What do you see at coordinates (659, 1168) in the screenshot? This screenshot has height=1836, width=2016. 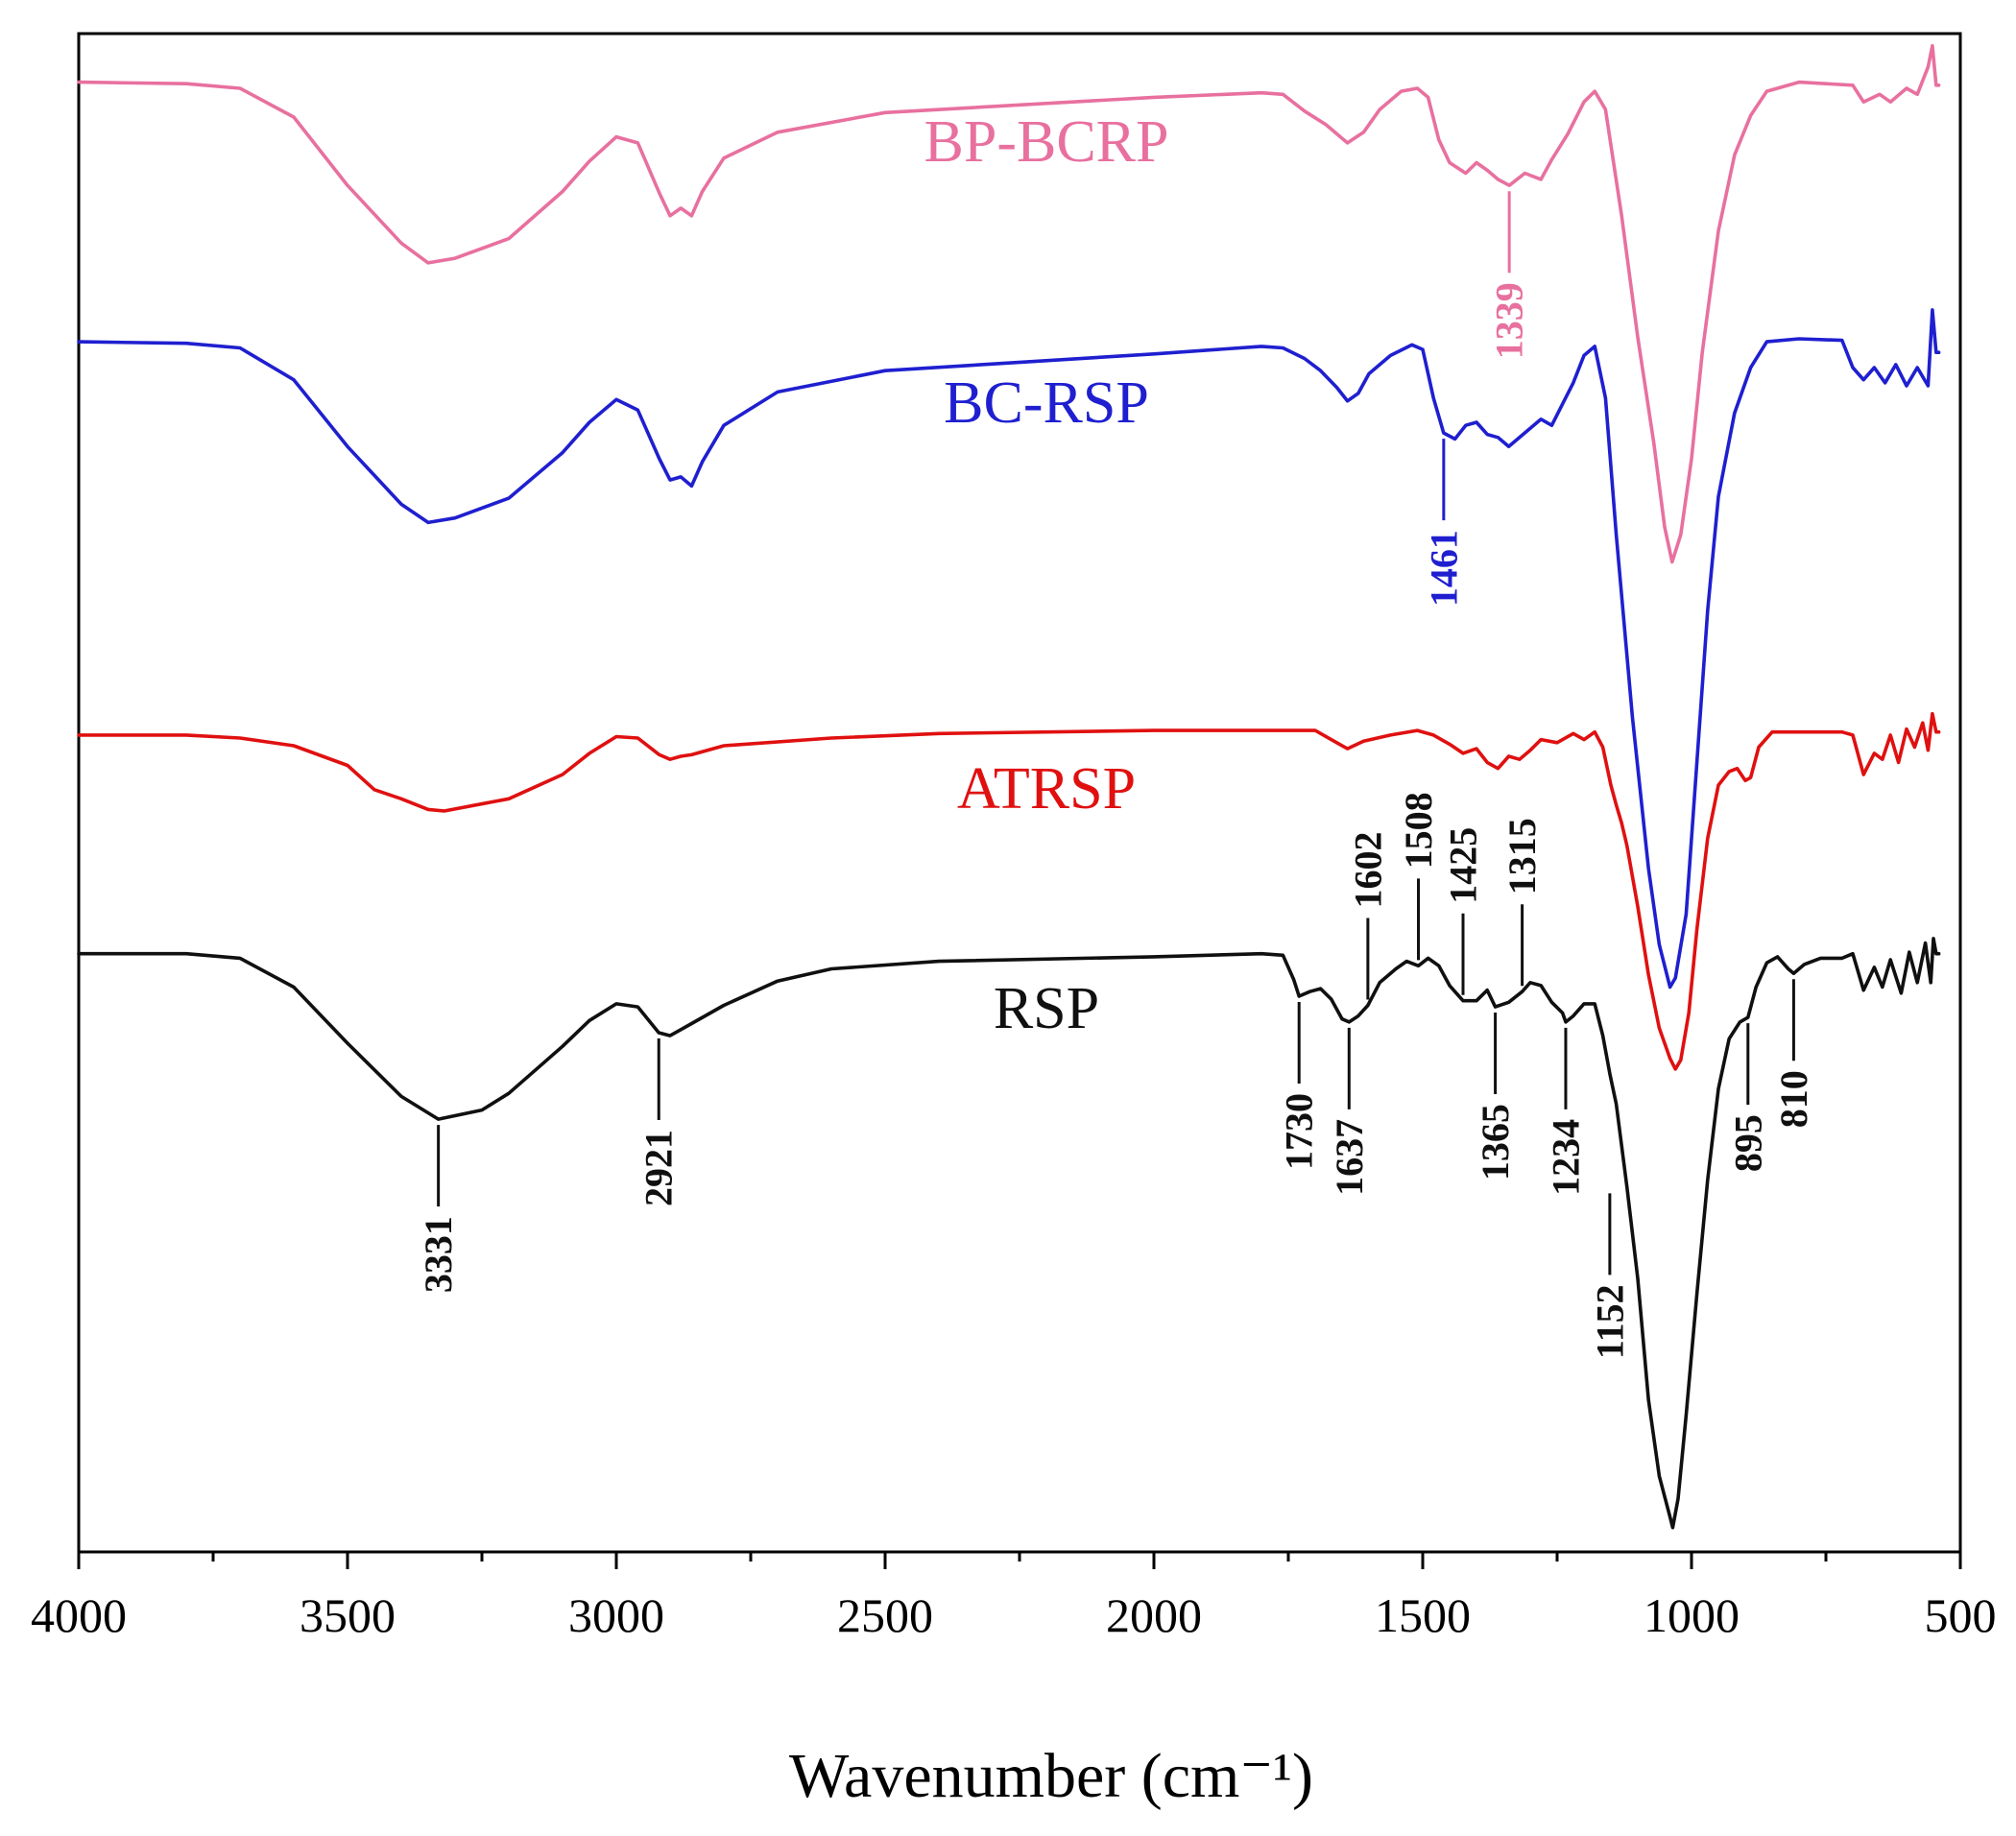 I see `peak-label-2921: 2921` at bounding box center [659, 1168].